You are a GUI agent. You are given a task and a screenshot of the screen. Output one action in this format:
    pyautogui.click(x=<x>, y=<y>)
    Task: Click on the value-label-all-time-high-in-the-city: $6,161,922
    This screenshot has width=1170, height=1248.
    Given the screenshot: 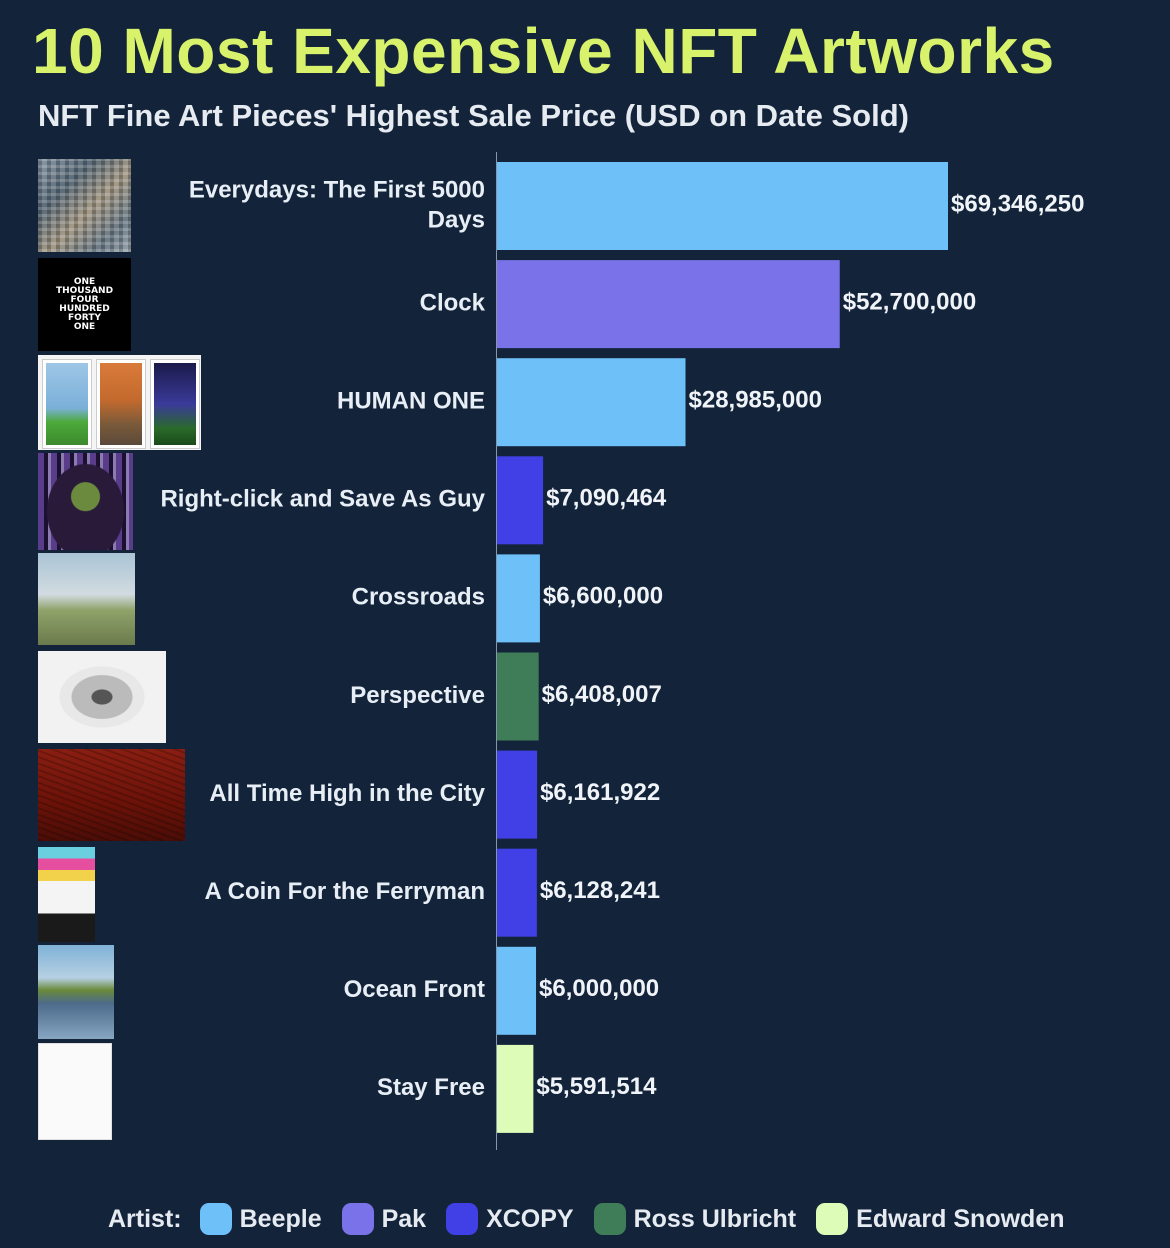 What is the action you would take?
    pyautogui.click(x=600, y=792)
    